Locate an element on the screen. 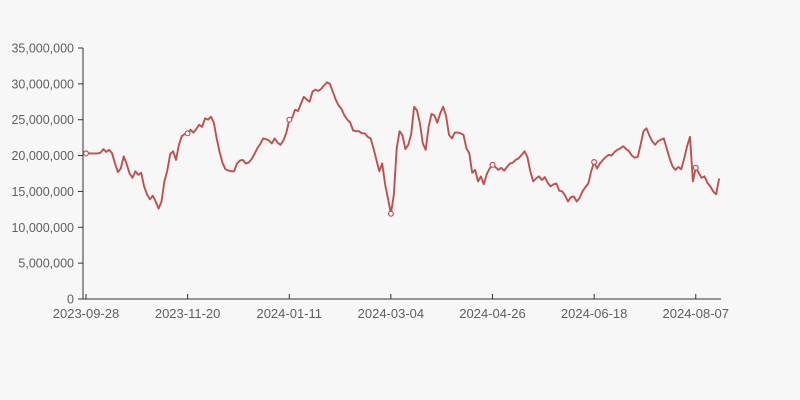 The image size is (800, 400). y-axis-tick-label: 35,000,000 is located at coordinates (42, 49).